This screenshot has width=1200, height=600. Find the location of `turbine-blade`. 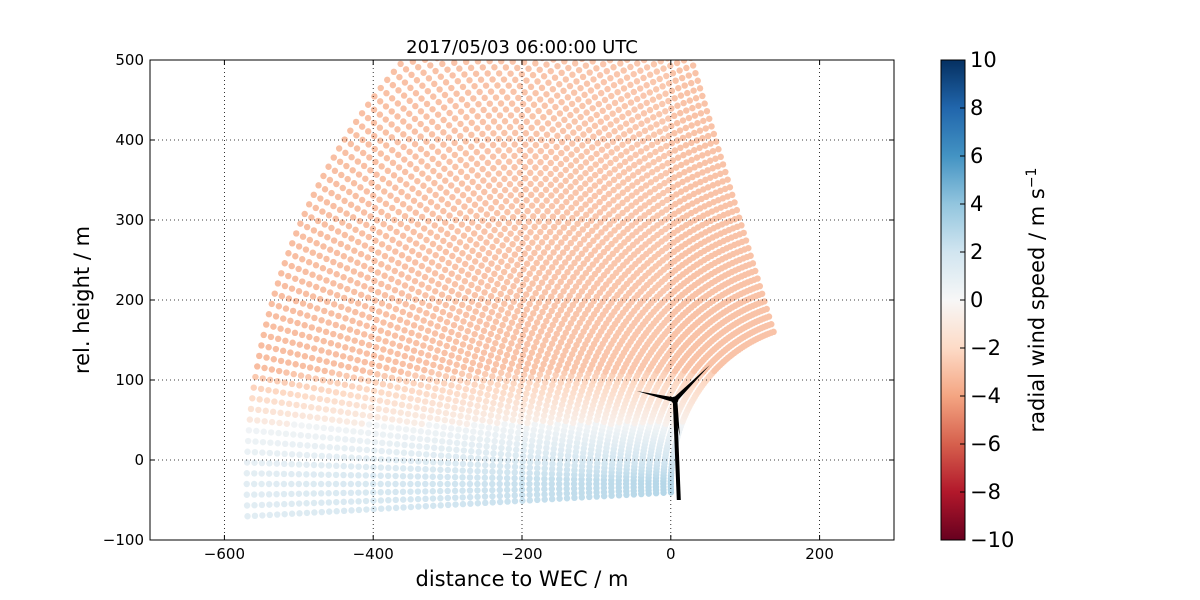

turbine-blade is located at coordinates (691, 383).